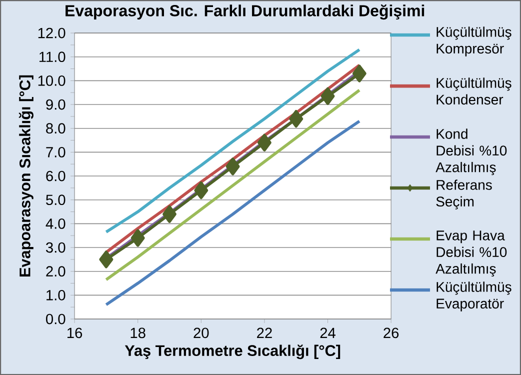 The image size is (521, 375). What do you see at coordinates (52, 57) in the screenshot?
I see `y-tick-label: 11.0` at bounding box center [52, 57].